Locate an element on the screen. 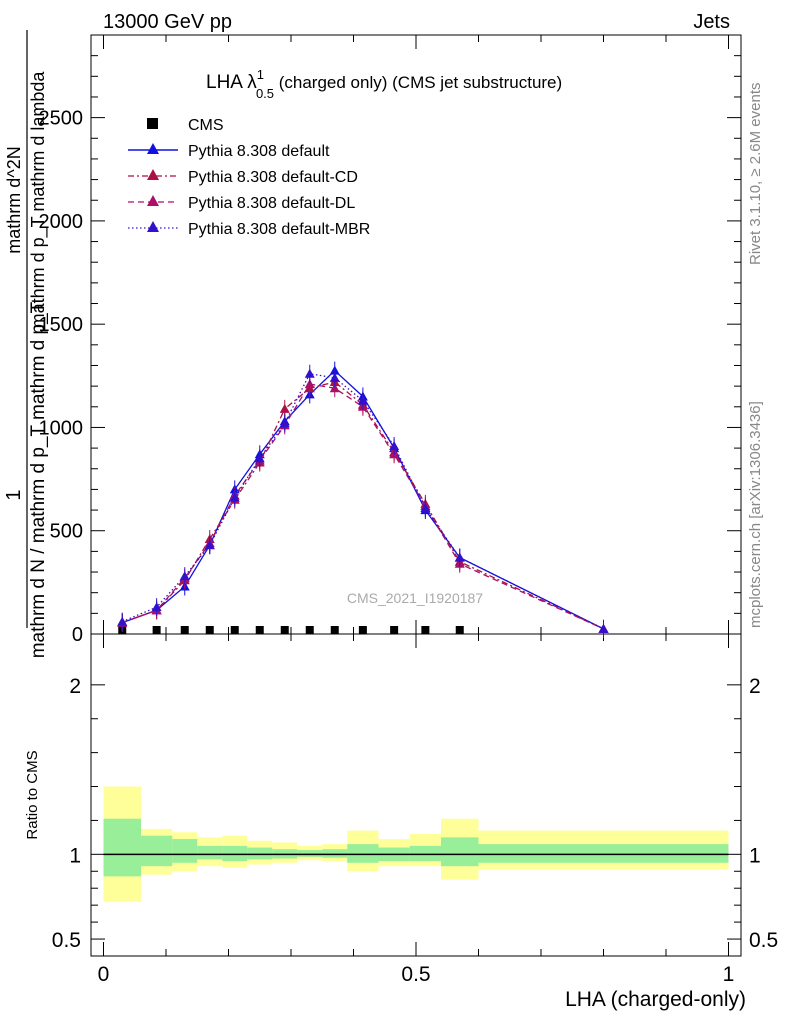 Image resolution: width=786 pixels, height=1029 pixels. title-sup: 1 is located at coordinates (260, 74).